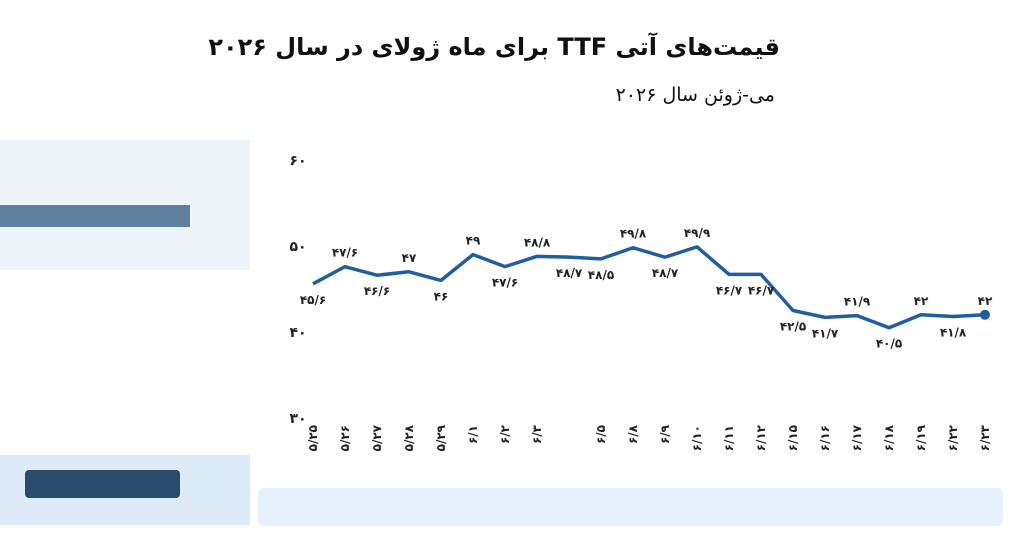  What do you see at coordinates (857, 302) in the screenshot?
I see `data-label: ۴۱/۹` at bounding box center [857, 302].